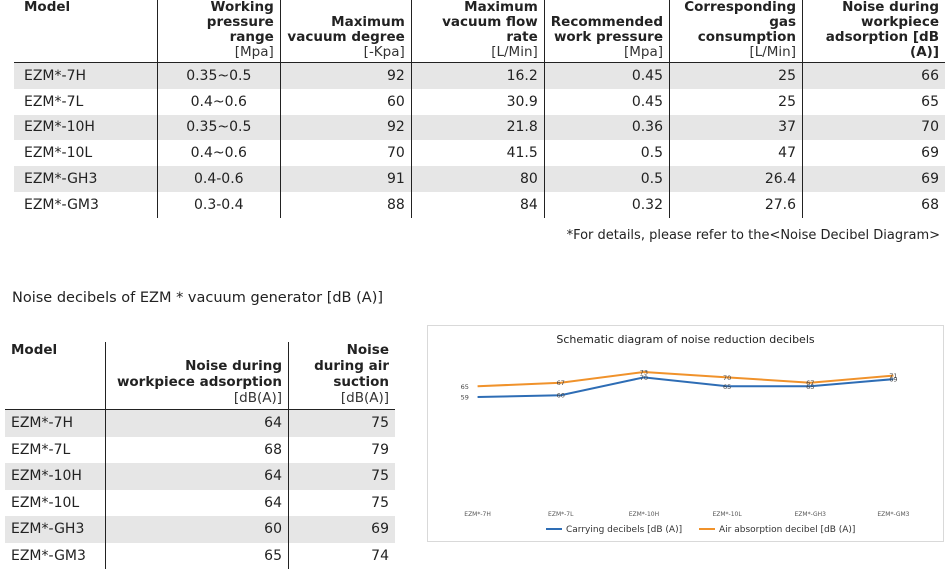  What do you see at coordinates (736, 128) in the screenshot?
I see `value-cell: 37` at bounding box center [736, 128].